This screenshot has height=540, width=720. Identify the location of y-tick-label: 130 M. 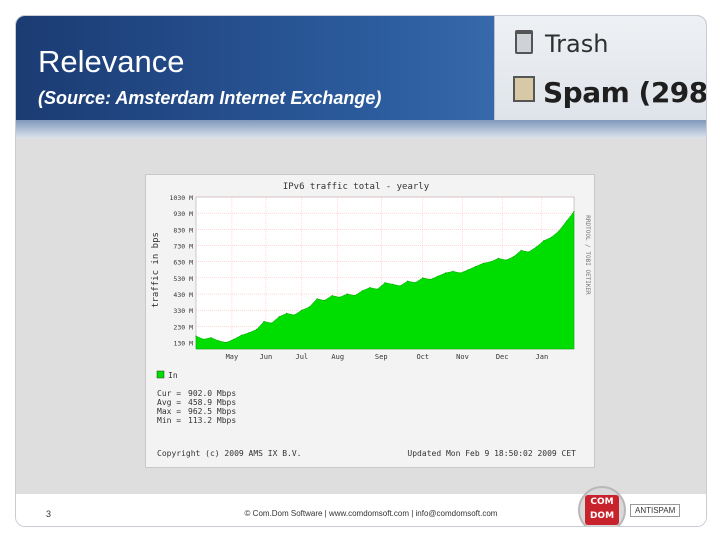
(183, 344).